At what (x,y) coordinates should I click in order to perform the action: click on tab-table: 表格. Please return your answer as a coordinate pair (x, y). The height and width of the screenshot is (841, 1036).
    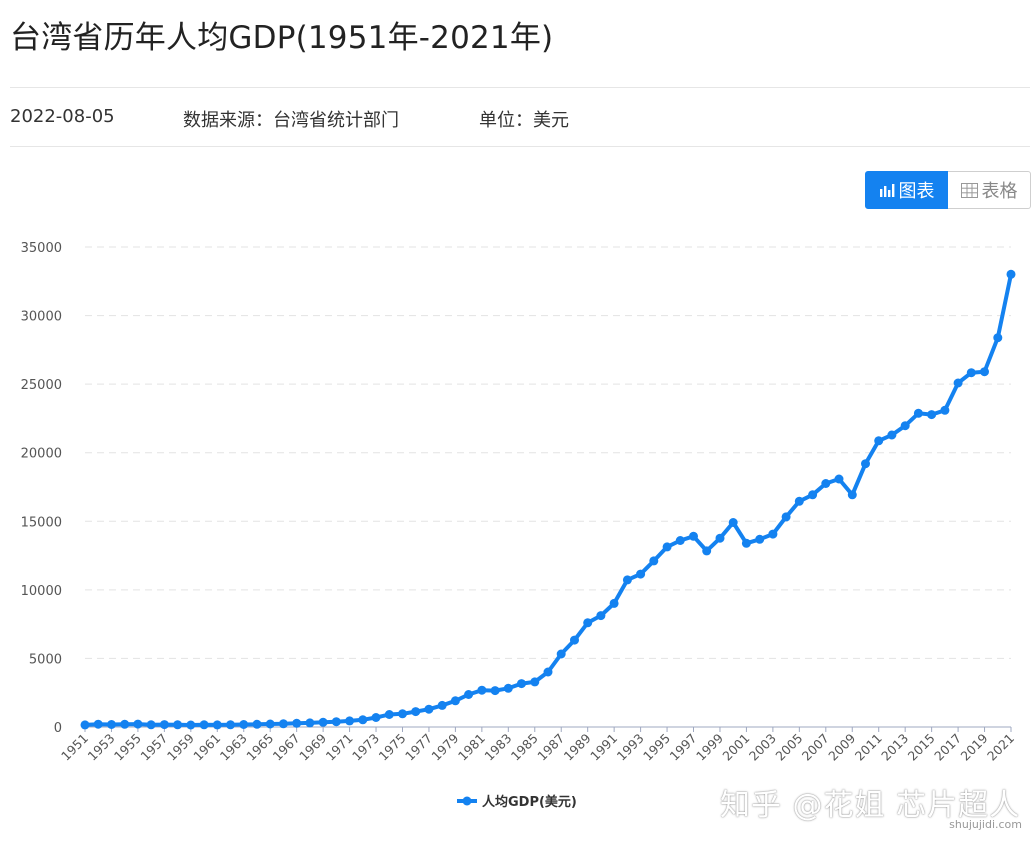
    Looking at the image, I should click on (989, 190).